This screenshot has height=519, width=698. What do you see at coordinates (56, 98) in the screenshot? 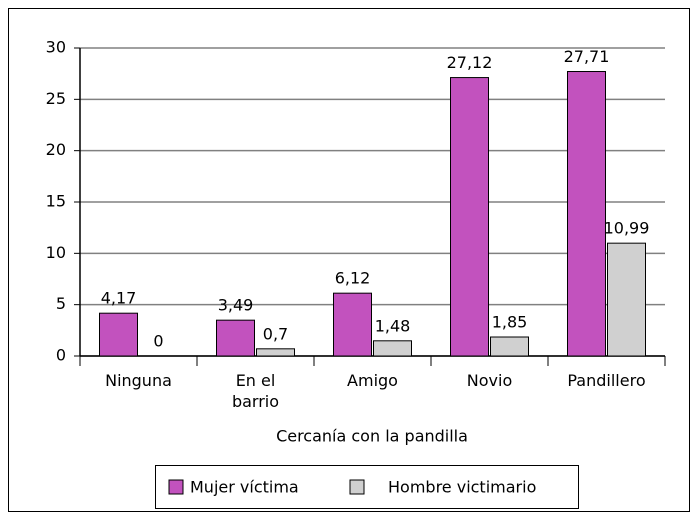
I see `y-tick-label: 25` at bounding box center [56, 98].